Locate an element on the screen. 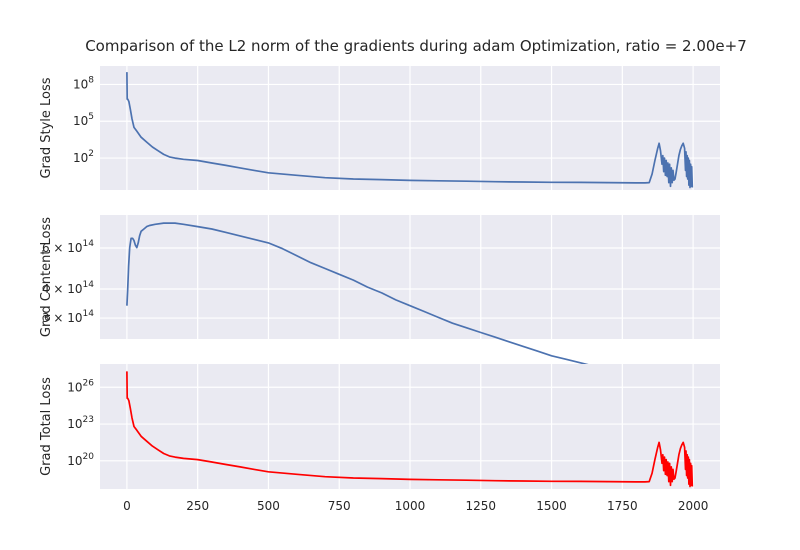 The width and height of the screenshot is (800, 550). x-tick-label: 0 is located at coordinates (127, 506).